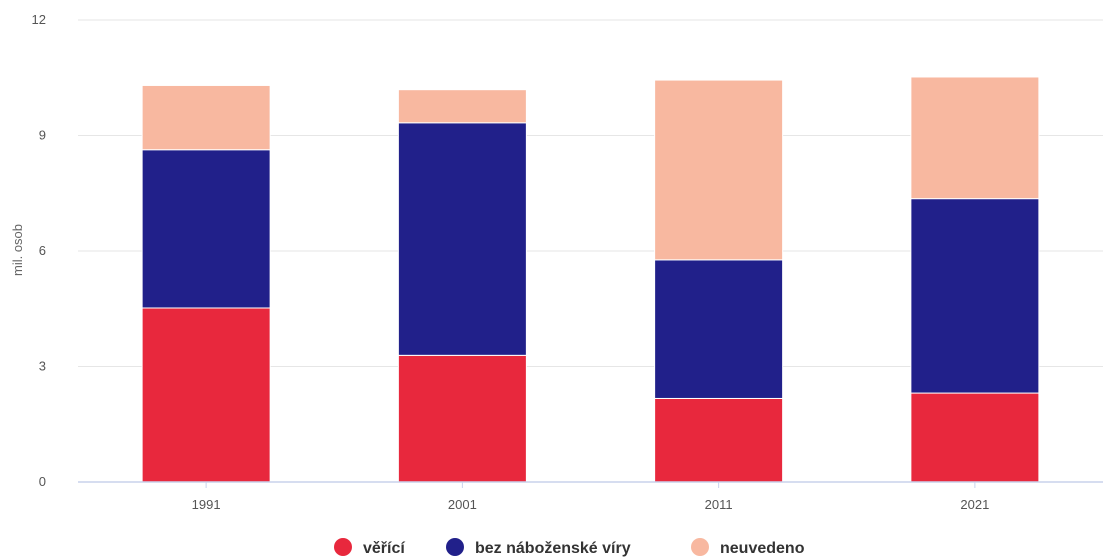  Describe the element at coordinates (42, 135) in the screenshot. I see `y-tick-label: 9` at that location.